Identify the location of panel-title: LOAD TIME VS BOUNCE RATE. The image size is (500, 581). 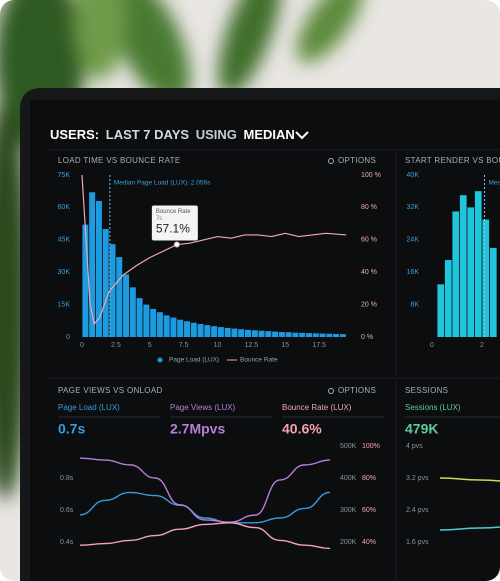
(119, 160).